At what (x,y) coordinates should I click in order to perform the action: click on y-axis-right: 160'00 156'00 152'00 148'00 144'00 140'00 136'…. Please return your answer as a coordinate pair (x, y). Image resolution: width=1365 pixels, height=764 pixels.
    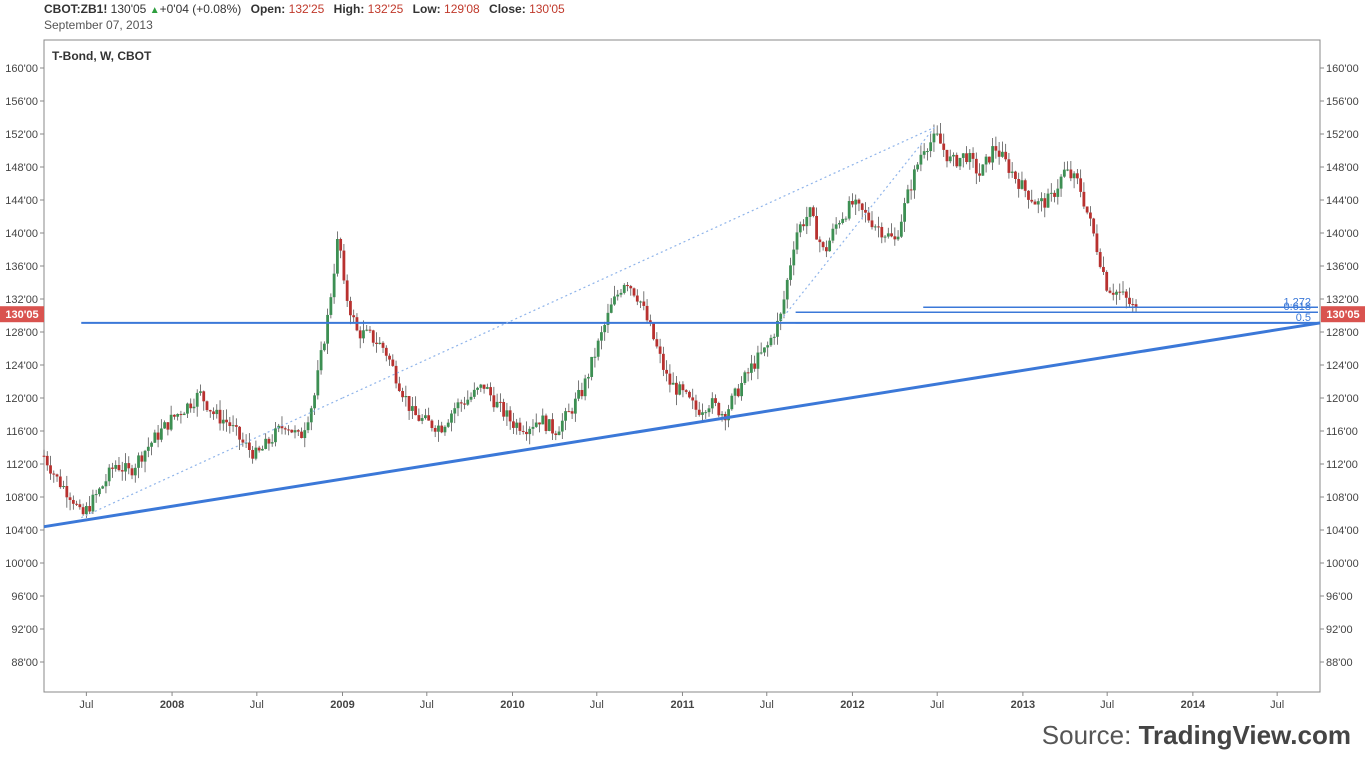
    Looking at the image, I should click on (1339, 366).